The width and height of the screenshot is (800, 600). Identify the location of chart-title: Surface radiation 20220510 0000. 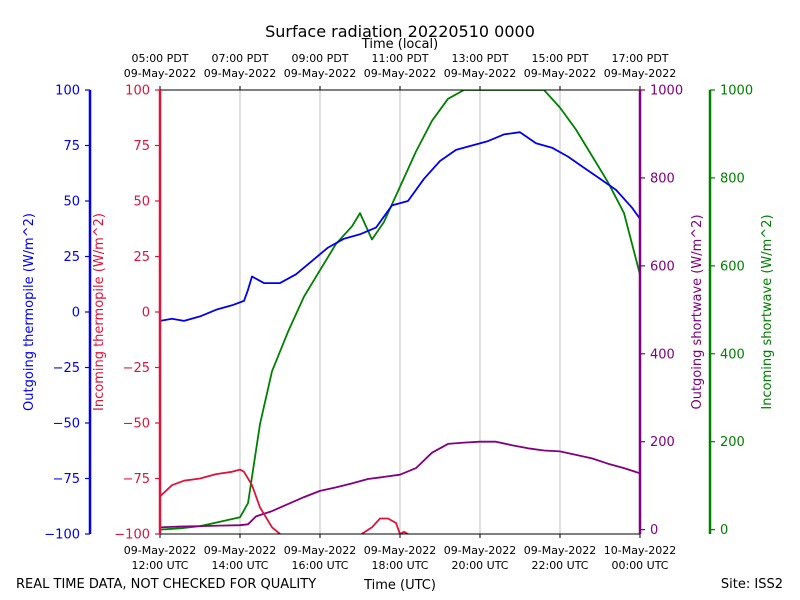
(400, 31).